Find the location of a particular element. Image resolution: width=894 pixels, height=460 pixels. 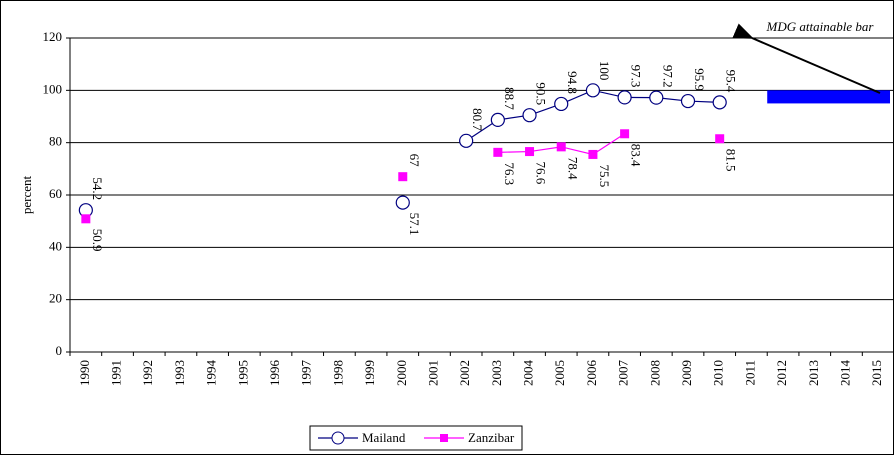

y-tick-label: 120 is located at coordinates (53, 36).